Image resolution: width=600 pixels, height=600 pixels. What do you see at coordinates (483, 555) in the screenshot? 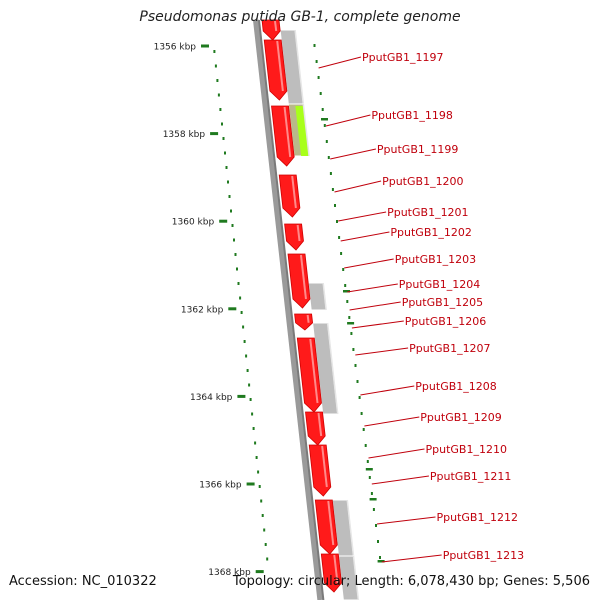
I see `gene-label: PputGB1_1213` at bounding box center [483, 555].